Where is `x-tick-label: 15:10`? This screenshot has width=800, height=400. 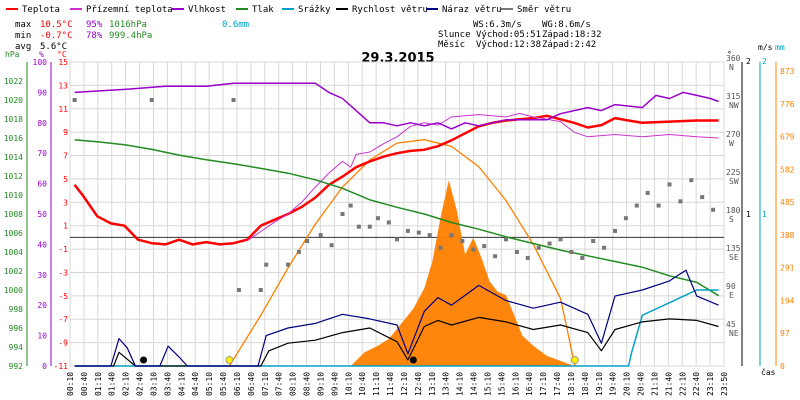 x-tick-label: 15:10 is located at coordinates (487, 384).